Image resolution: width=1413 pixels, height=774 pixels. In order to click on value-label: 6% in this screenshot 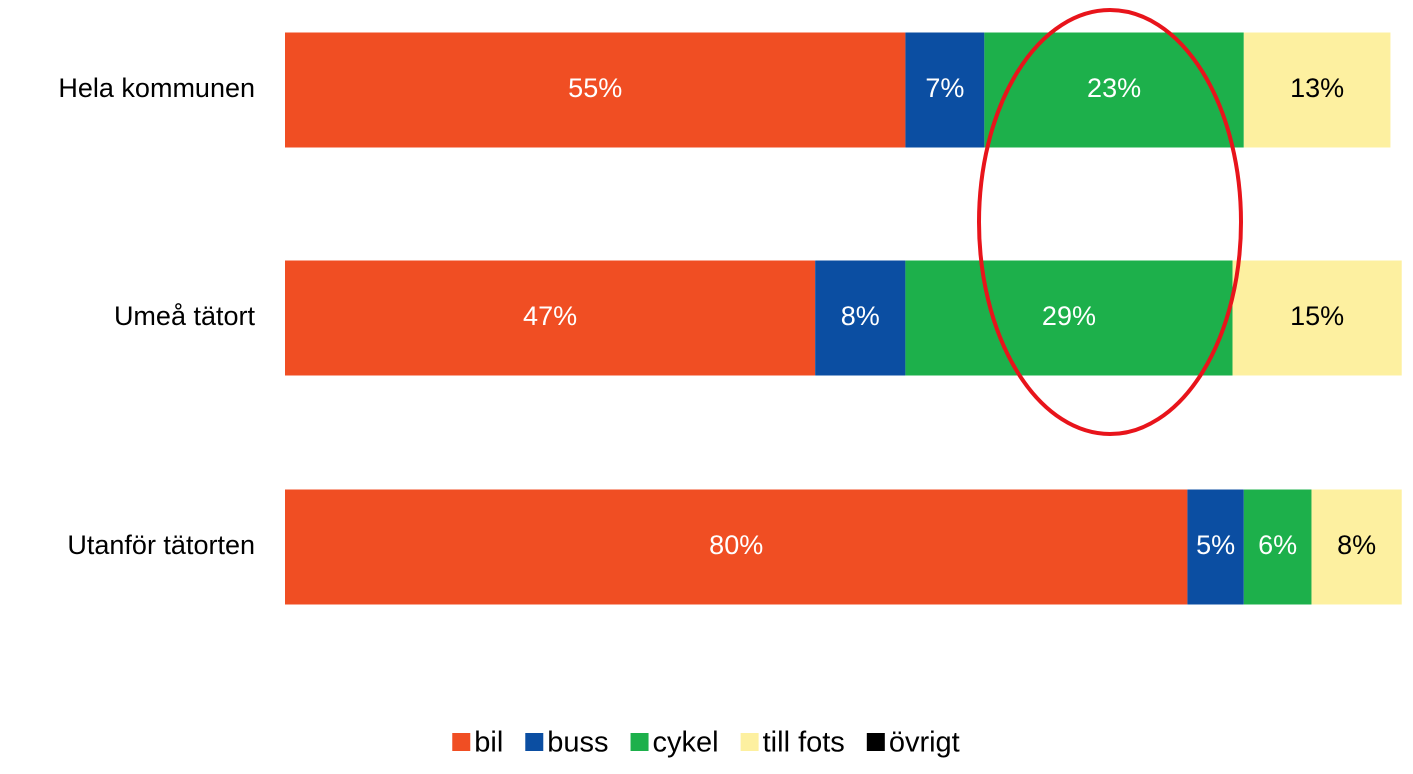, I will do `click(1277, 545)`.